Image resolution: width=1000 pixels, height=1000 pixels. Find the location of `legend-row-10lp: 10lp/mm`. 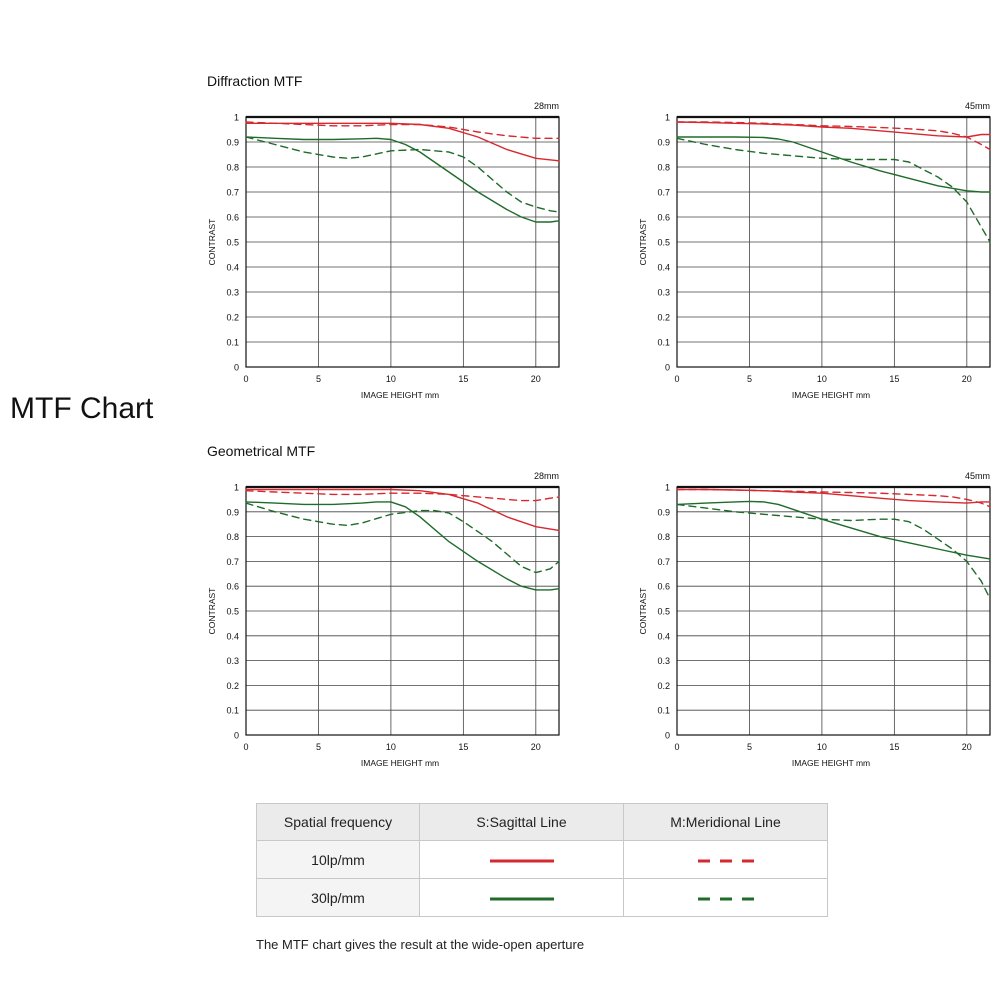

legend-row-10lp: 10lp/mm is located at coordinates (542, 859).